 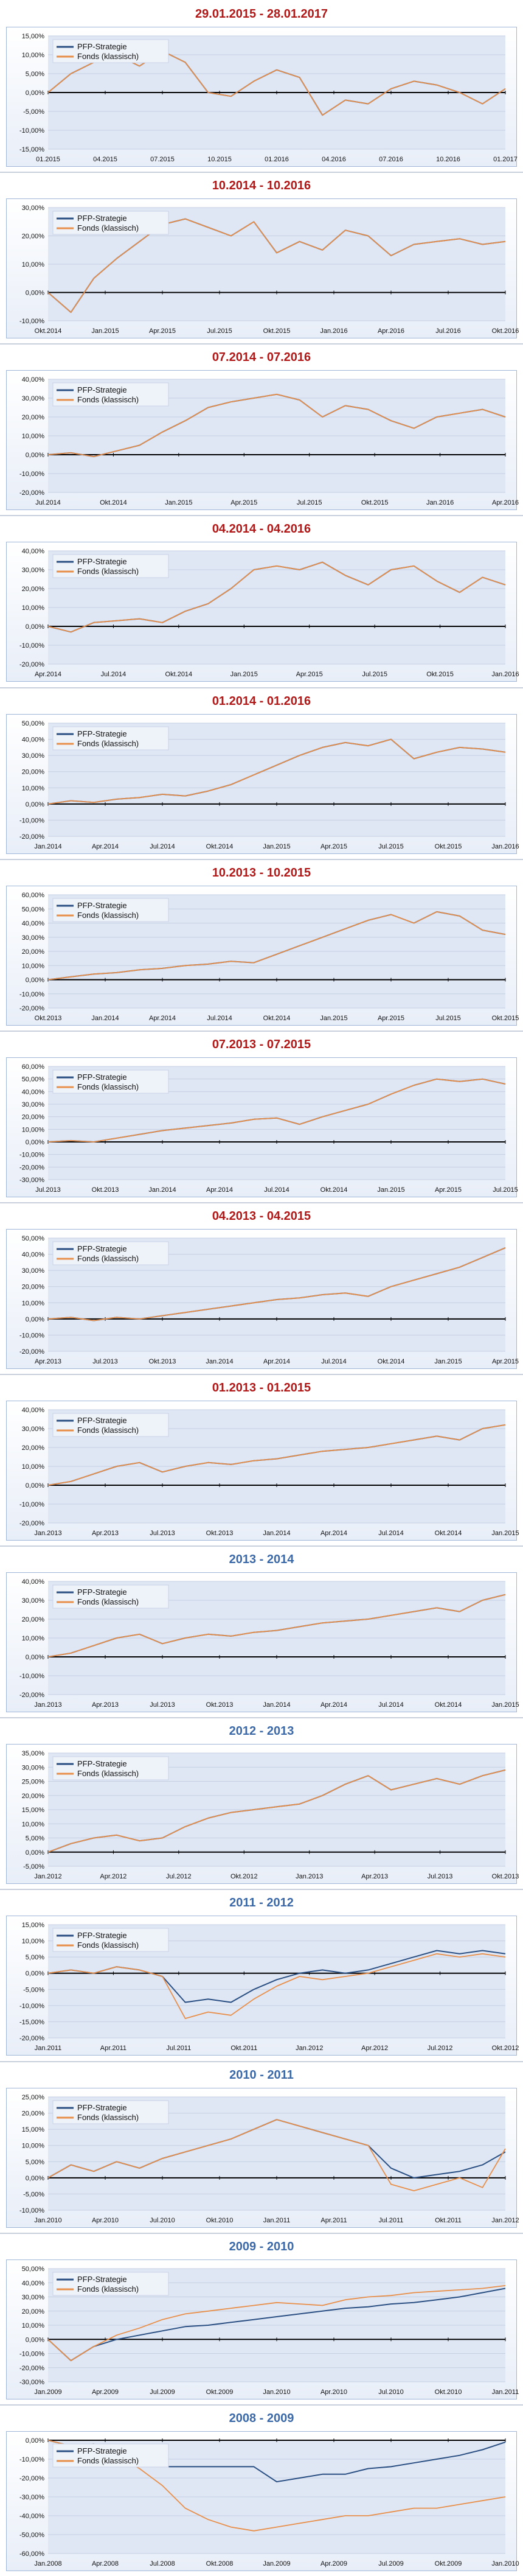 I want to click on y-tick-label: -30,00%, so click(x=31, y=2382).